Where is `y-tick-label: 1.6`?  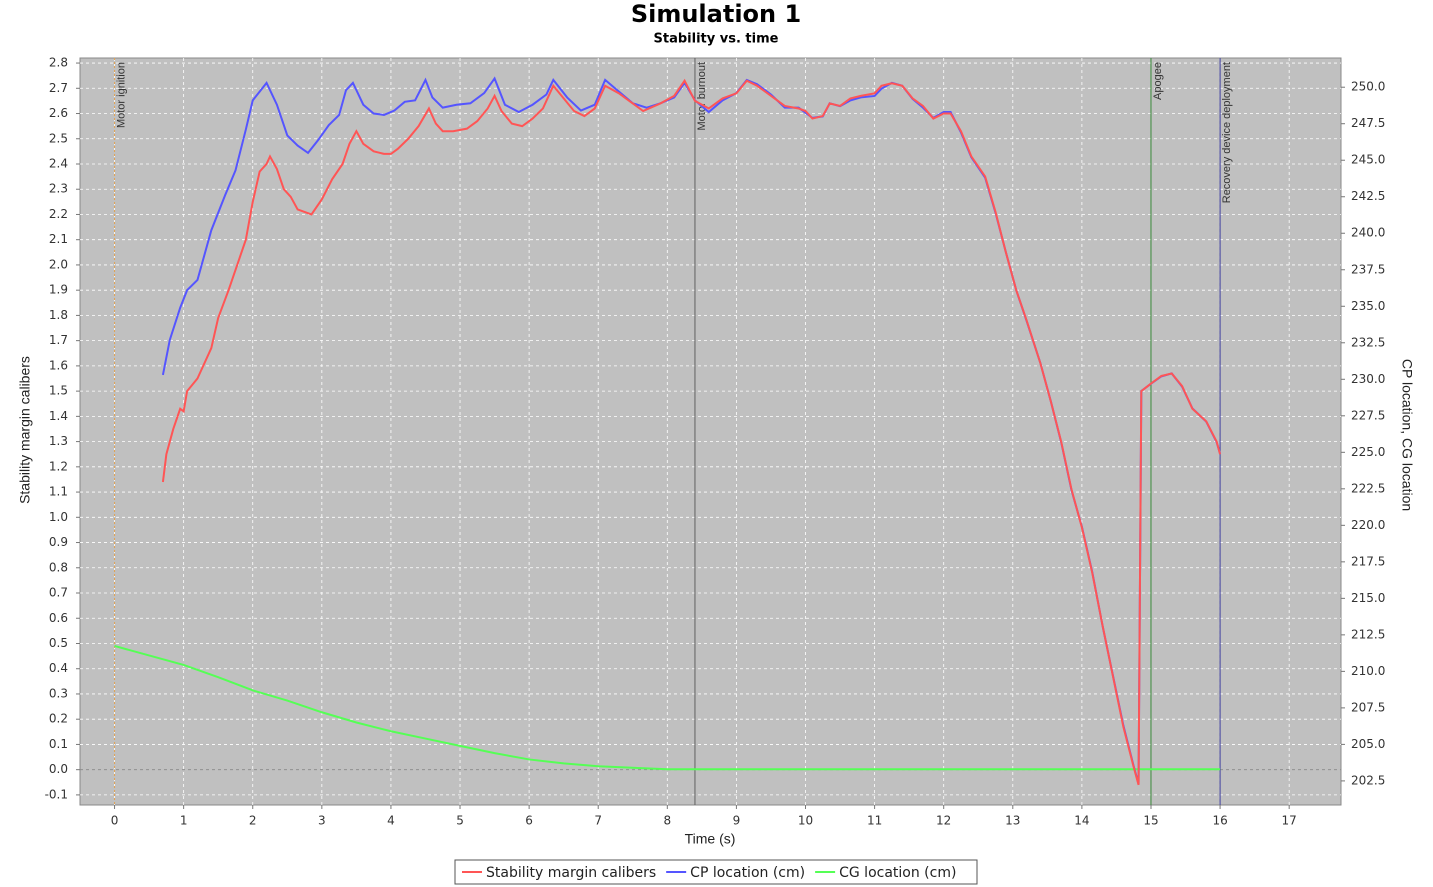 y-tick-label: 1.6 is located at coordinates (58, 365).